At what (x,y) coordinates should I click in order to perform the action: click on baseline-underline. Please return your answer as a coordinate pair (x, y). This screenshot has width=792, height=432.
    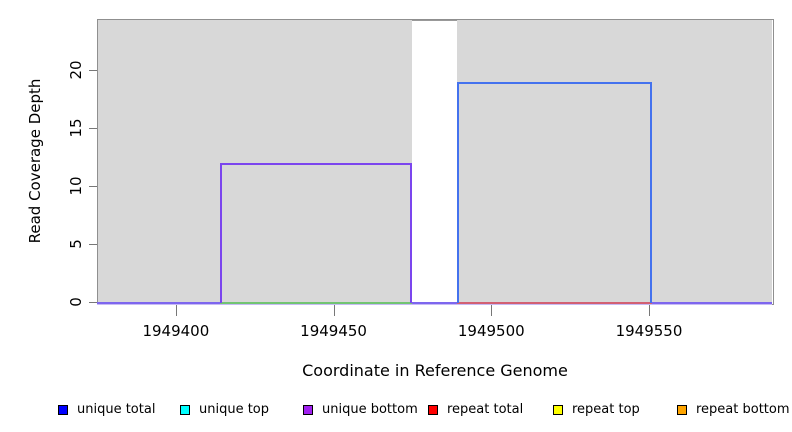
    Looking at the image, I should click on (434, 304).